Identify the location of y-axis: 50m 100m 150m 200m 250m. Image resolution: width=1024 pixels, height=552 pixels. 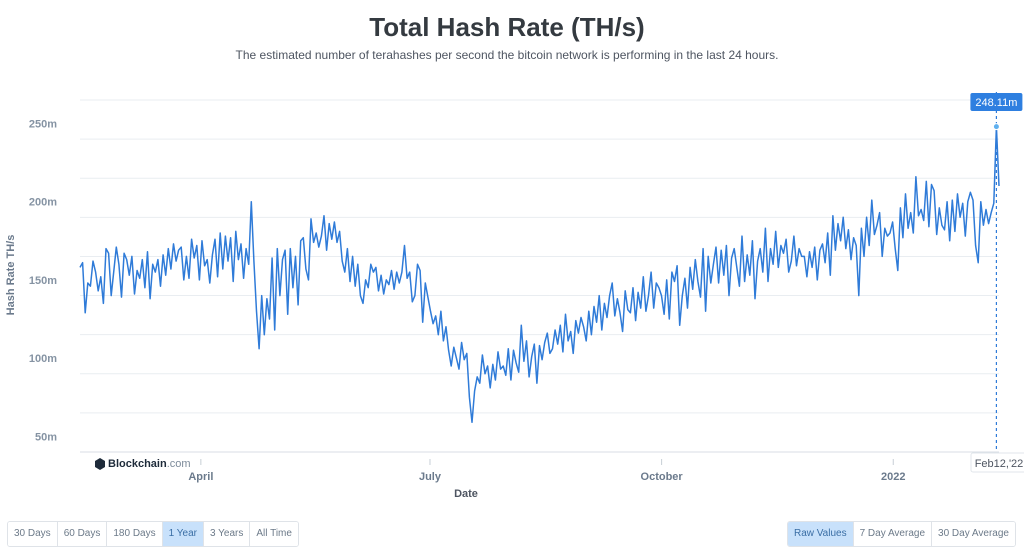
(43, 280).